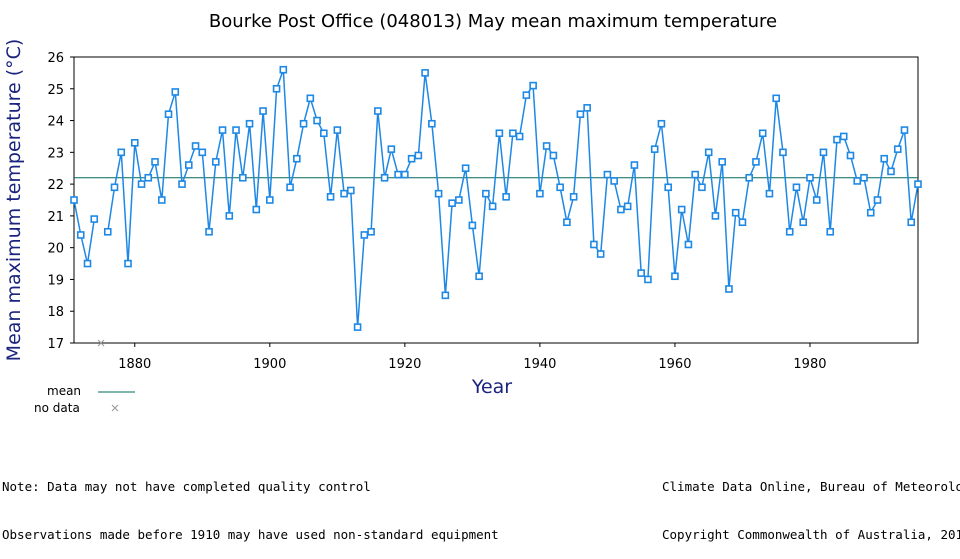 The height and width of the screenshot is (559, 960). What do you see at coordinates (55, 344) in the screenshot?
I see `y-tick-label: 17` at bounding box center [55, 344].